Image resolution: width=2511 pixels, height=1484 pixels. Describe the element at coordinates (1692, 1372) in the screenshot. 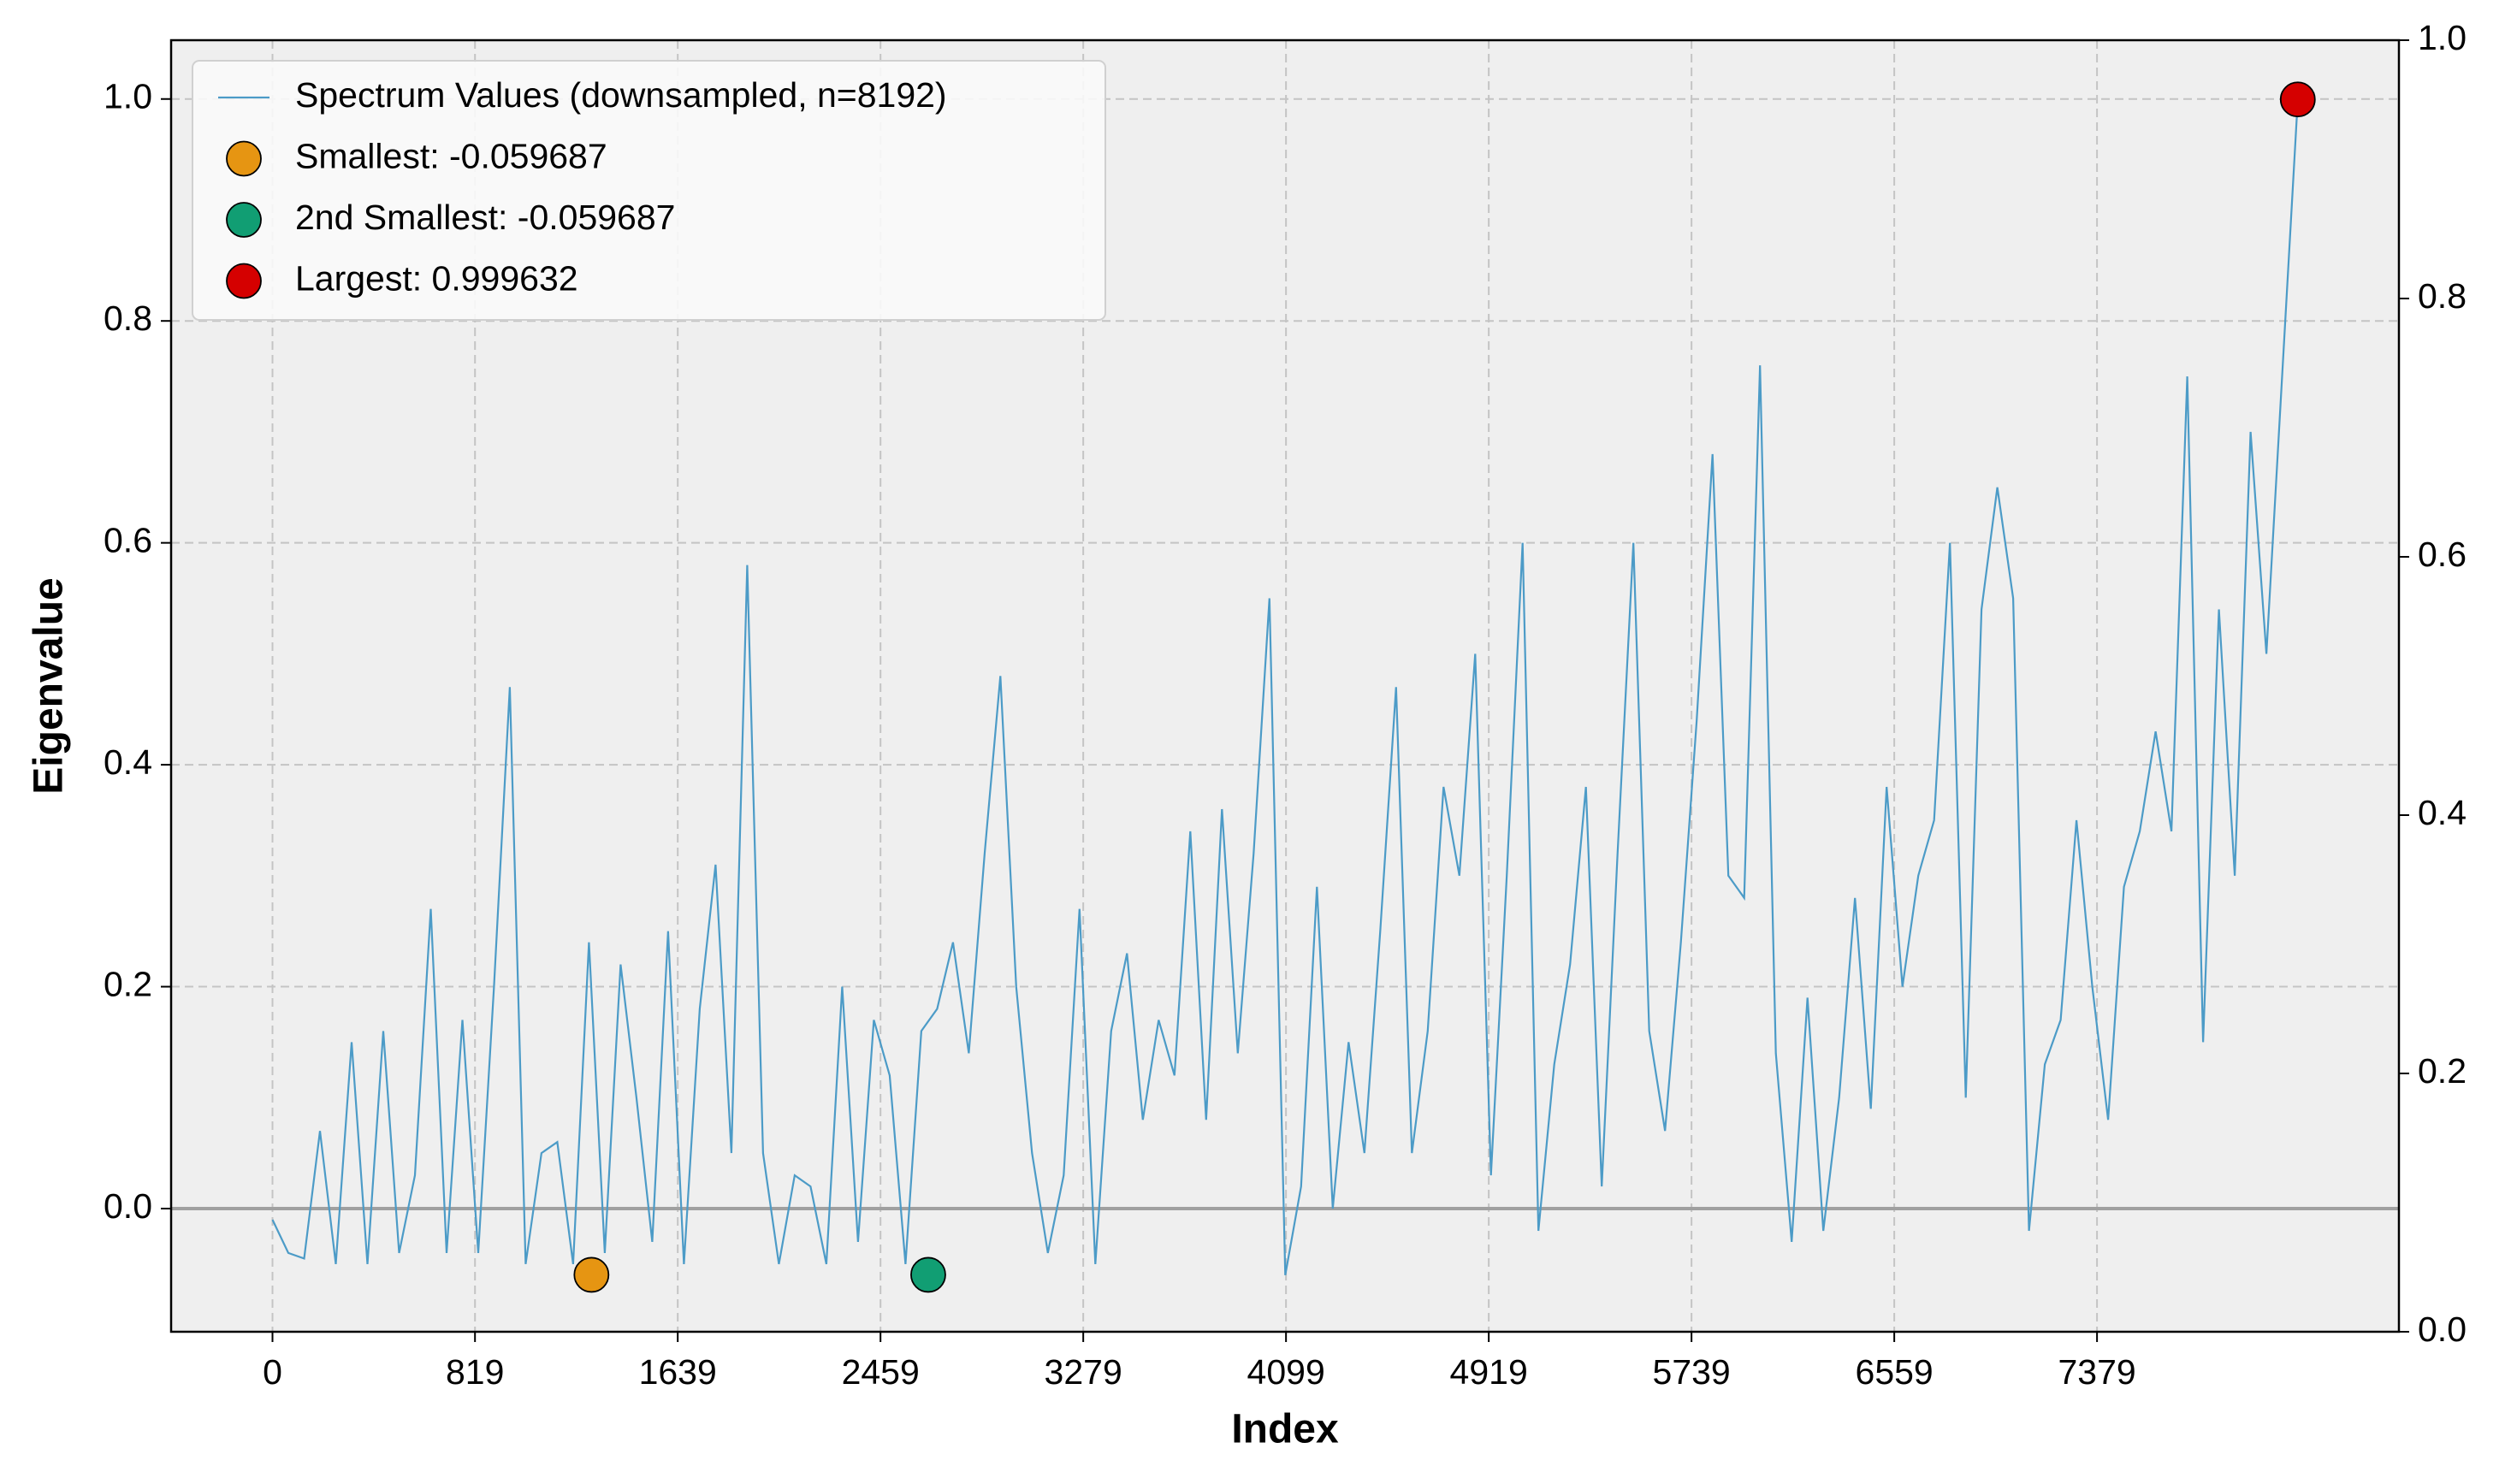

I see `x-tick-label: 5739` at that location.